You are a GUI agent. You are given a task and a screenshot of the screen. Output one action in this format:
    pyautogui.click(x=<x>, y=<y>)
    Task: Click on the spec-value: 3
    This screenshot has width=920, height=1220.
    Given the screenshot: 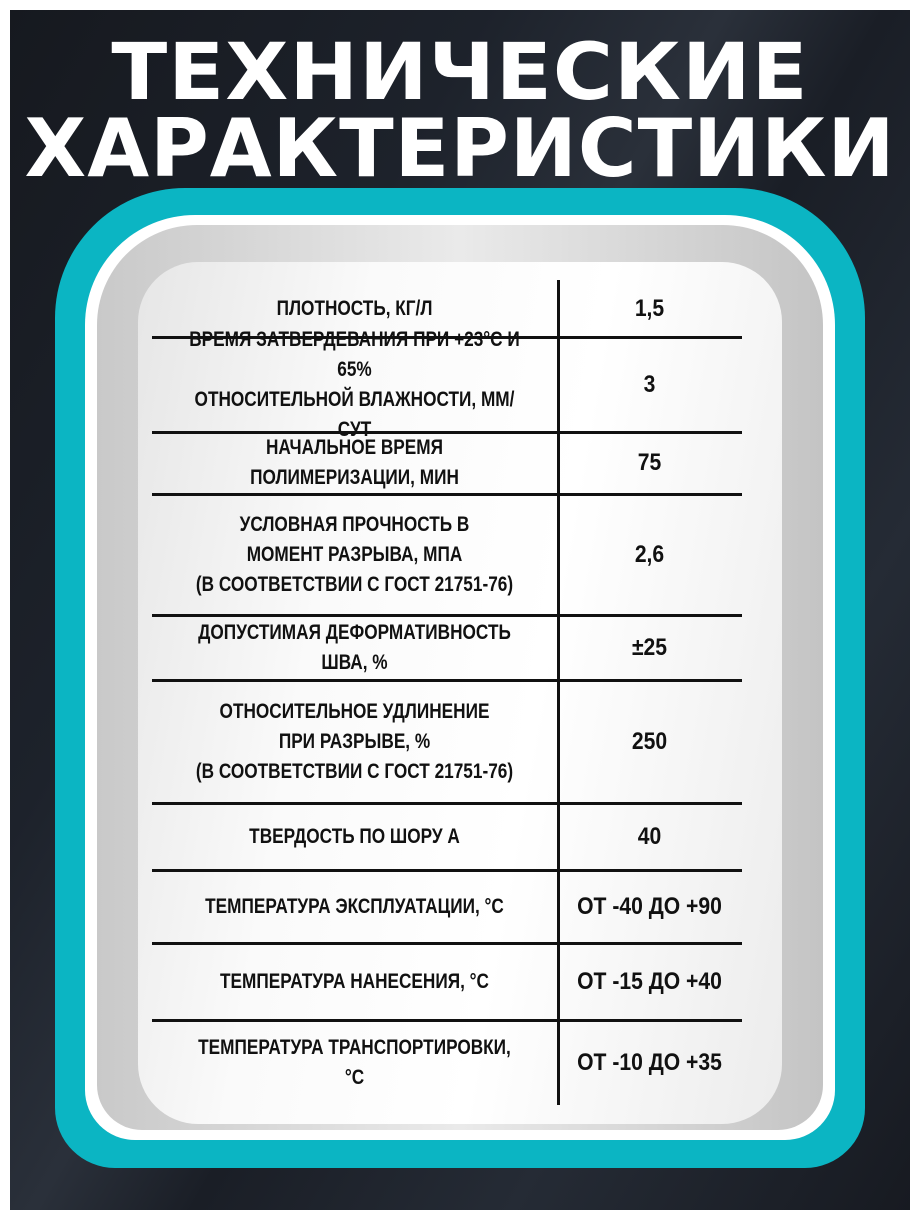 What is the action you would take?
    pyautogui.click(x=649, y=384)
    